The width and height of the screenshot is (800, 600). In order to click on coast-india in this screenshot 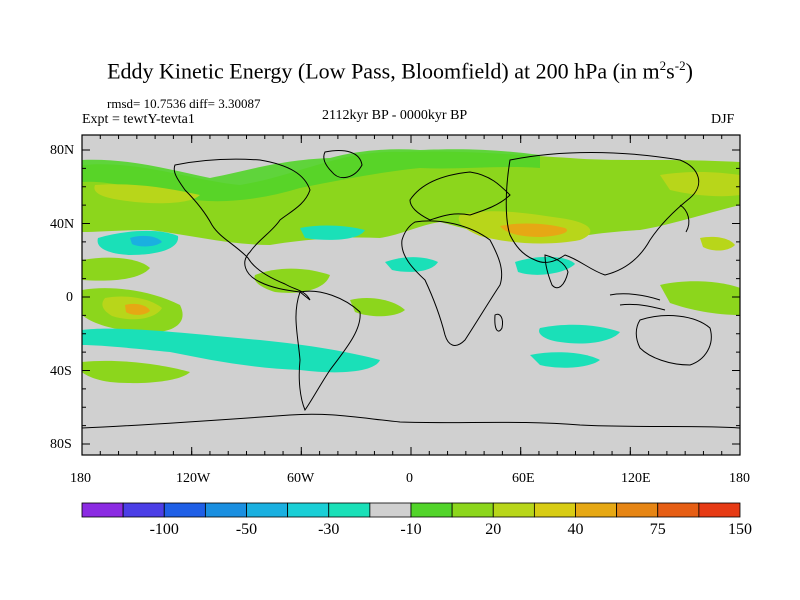, I will do `click(556, 271)`.